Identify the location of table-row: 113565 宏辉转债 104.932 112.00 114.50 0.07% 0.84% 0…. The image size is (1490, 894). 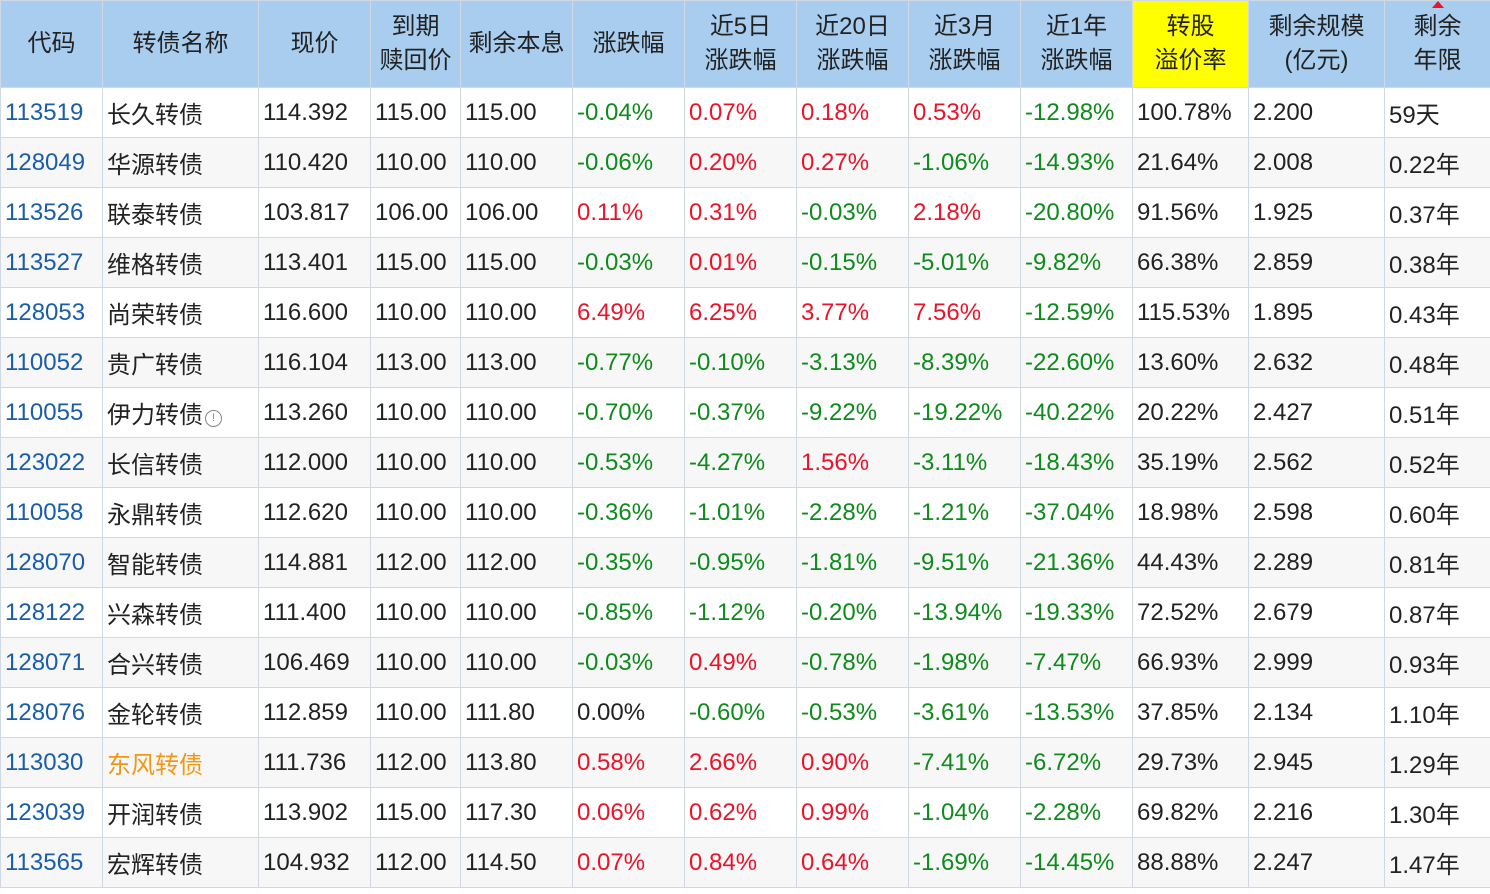
(745, 862).